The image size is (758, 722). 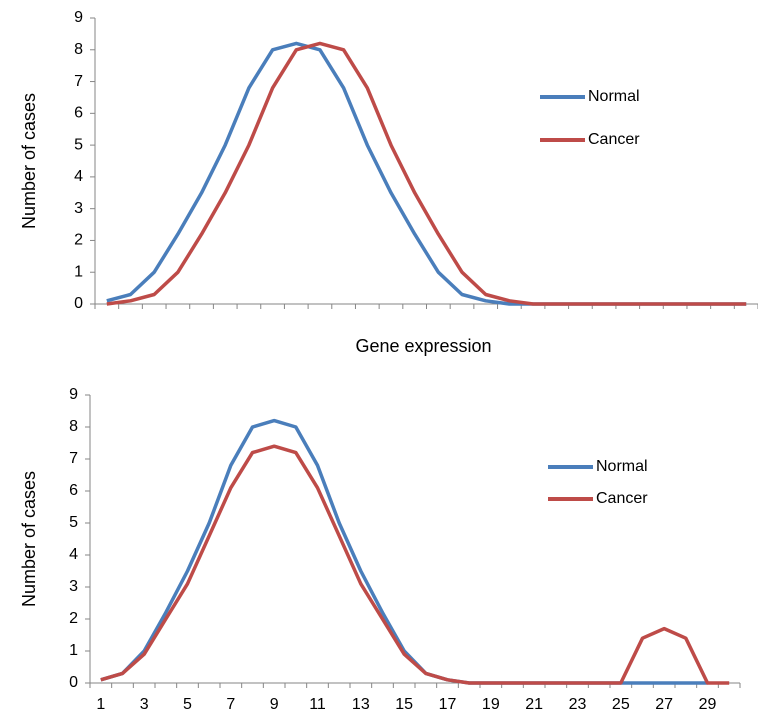 What do you see at coordinates (534, 704) in the screenshot?
I see `x-tick-label: 21` at bounding box center [534, 704].